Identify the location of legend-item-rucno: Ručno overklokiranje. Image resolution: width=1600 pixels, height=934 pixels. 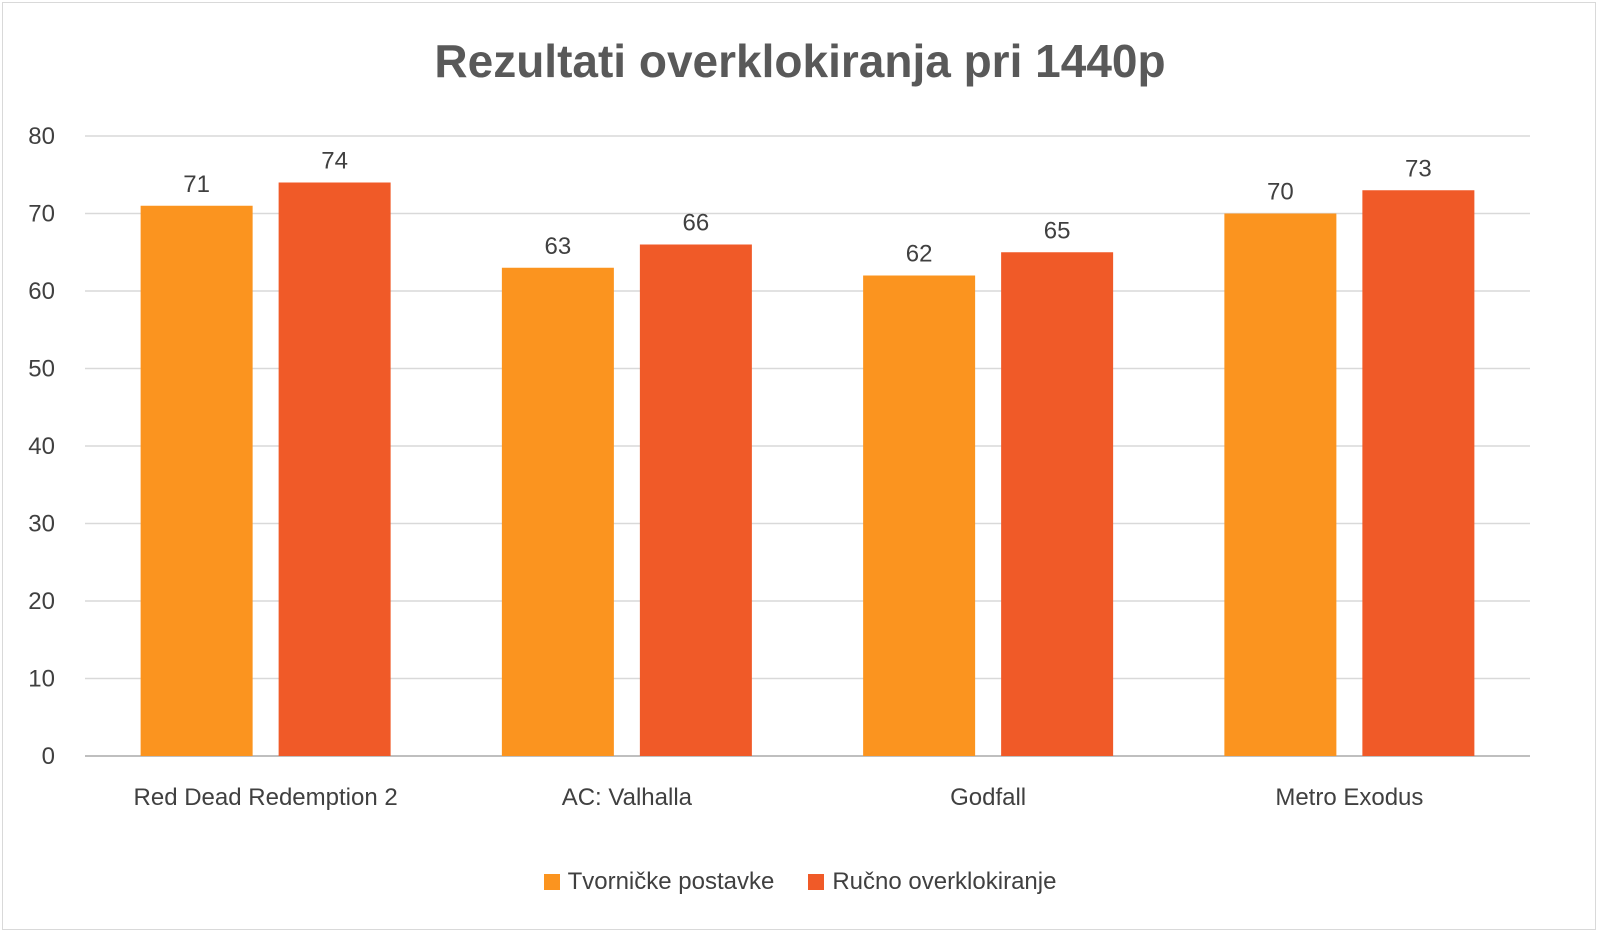
(932, 882).